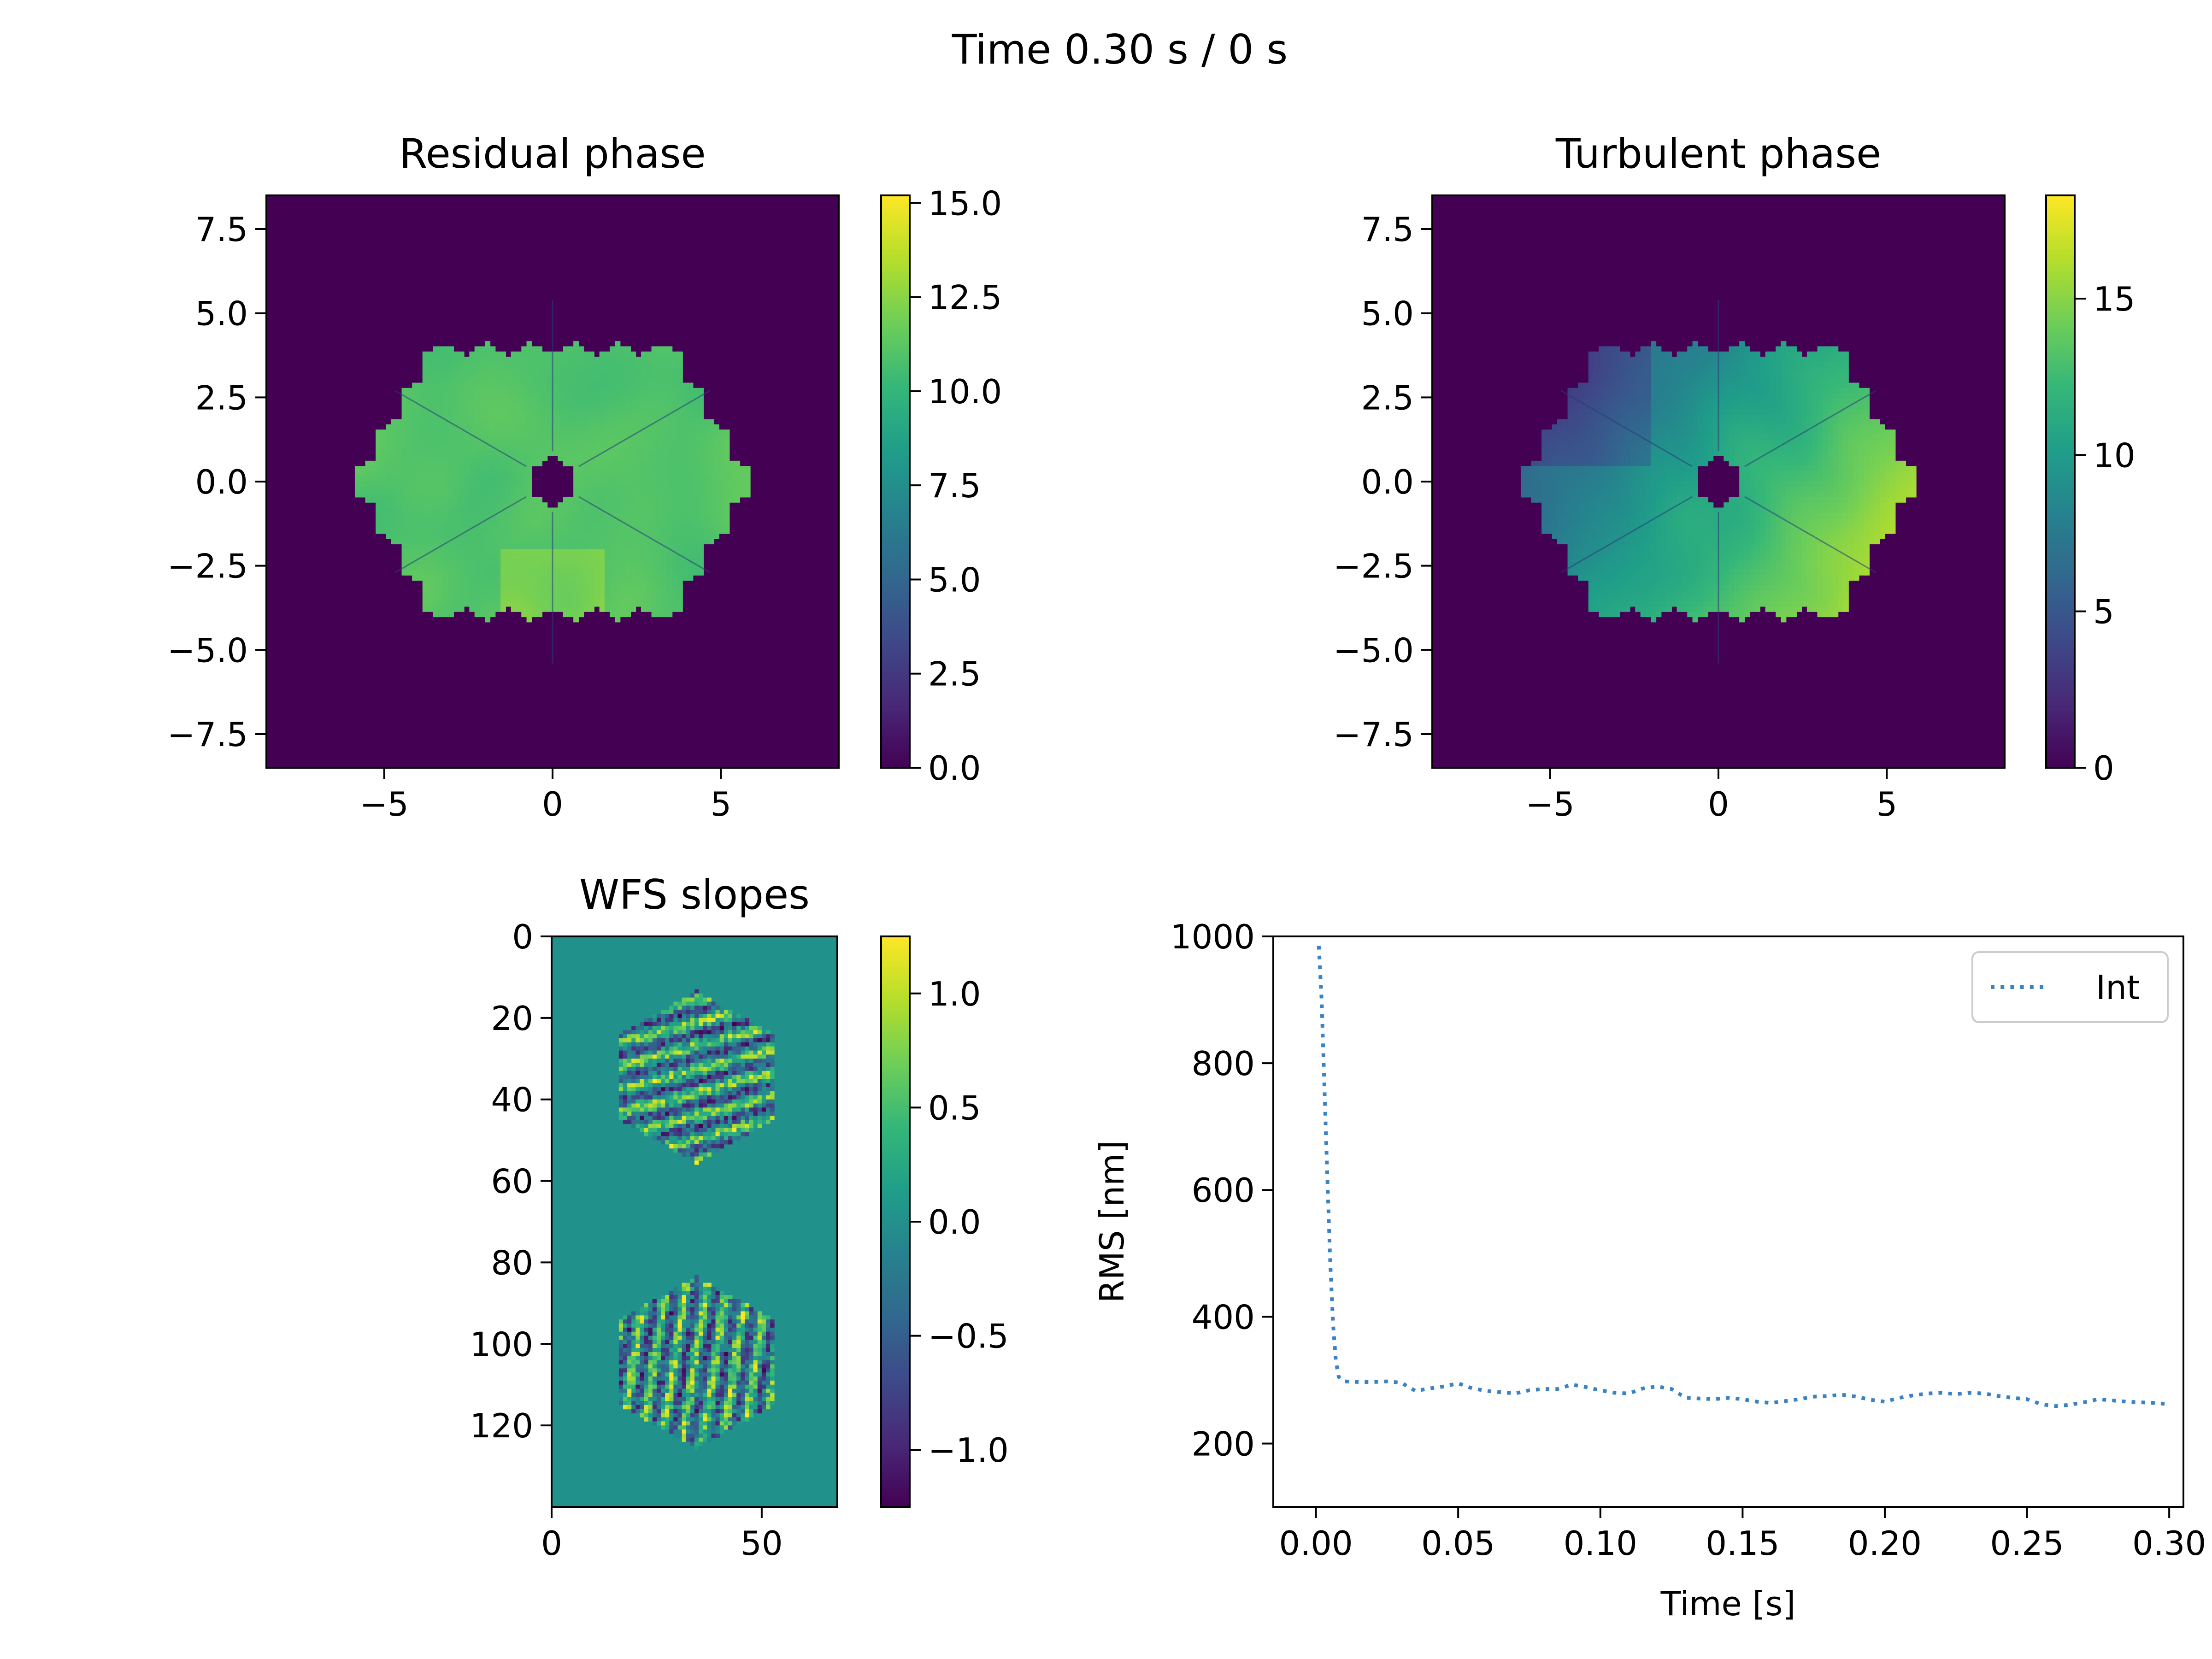 The width and height of the screenshot is (2212, 1659). Describe the element at coordinates (720, 804) in the screenshot. I see `resTicks-xtick-label: 5` at that location.